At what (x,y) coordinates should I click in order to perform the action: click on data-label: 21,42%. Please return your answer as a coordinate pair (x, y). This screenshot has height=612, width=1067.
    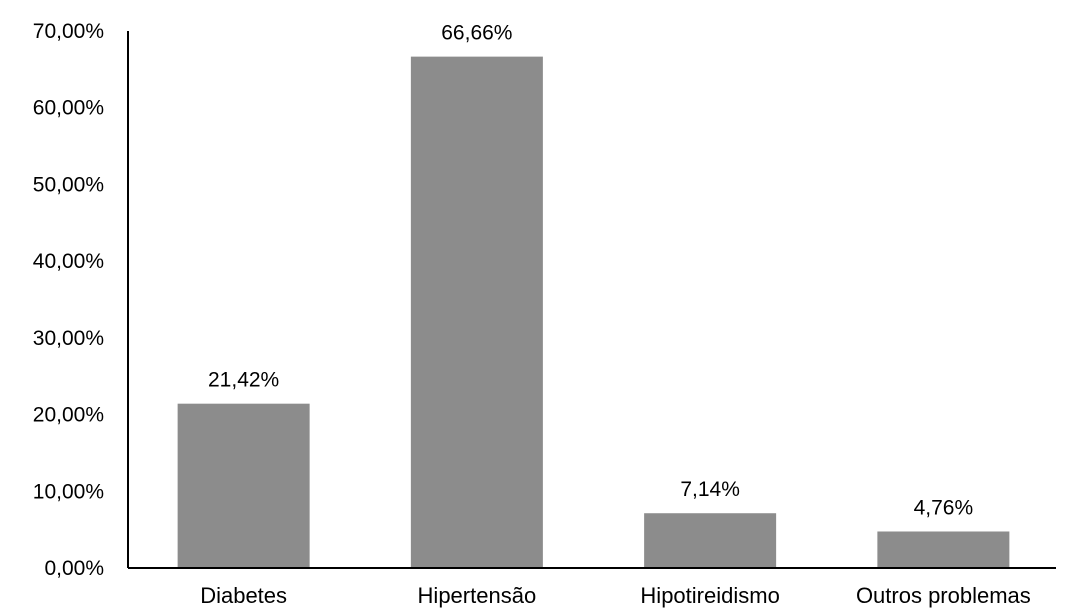
    Looking at the image, I should click on (243, 380).